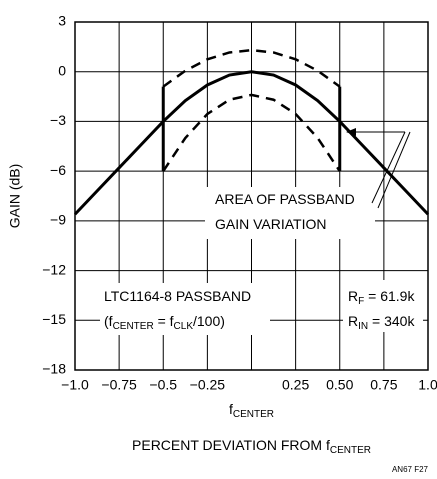  I want to click on annotation: RF = 61.9k, so click(381, 297).